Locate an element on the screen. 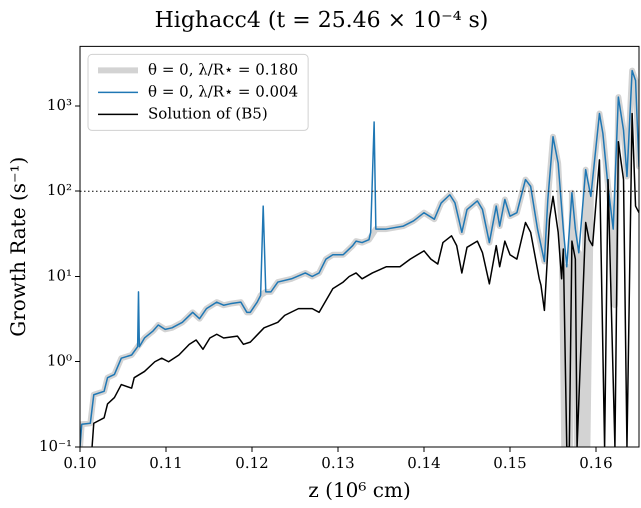 The height and width of the screenshot is (508, 641). y-tick-label: 10³ is located at coordinates (59, 105).